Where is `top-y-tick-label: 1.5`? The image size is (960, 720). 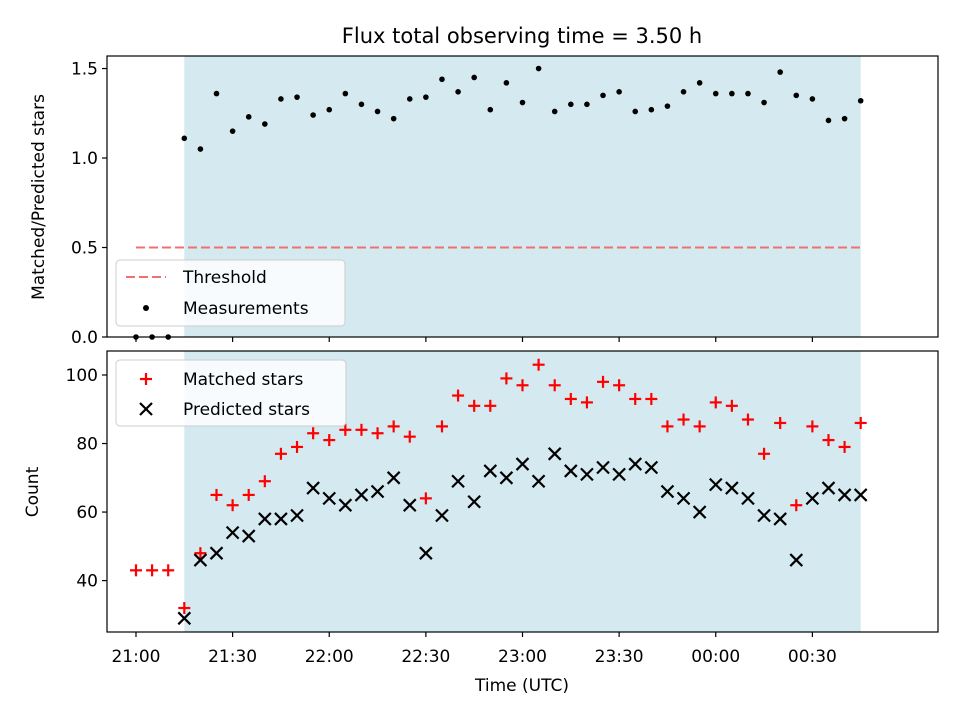 top-y-tick-label: 1.5 is located at coordinates (84, 70).